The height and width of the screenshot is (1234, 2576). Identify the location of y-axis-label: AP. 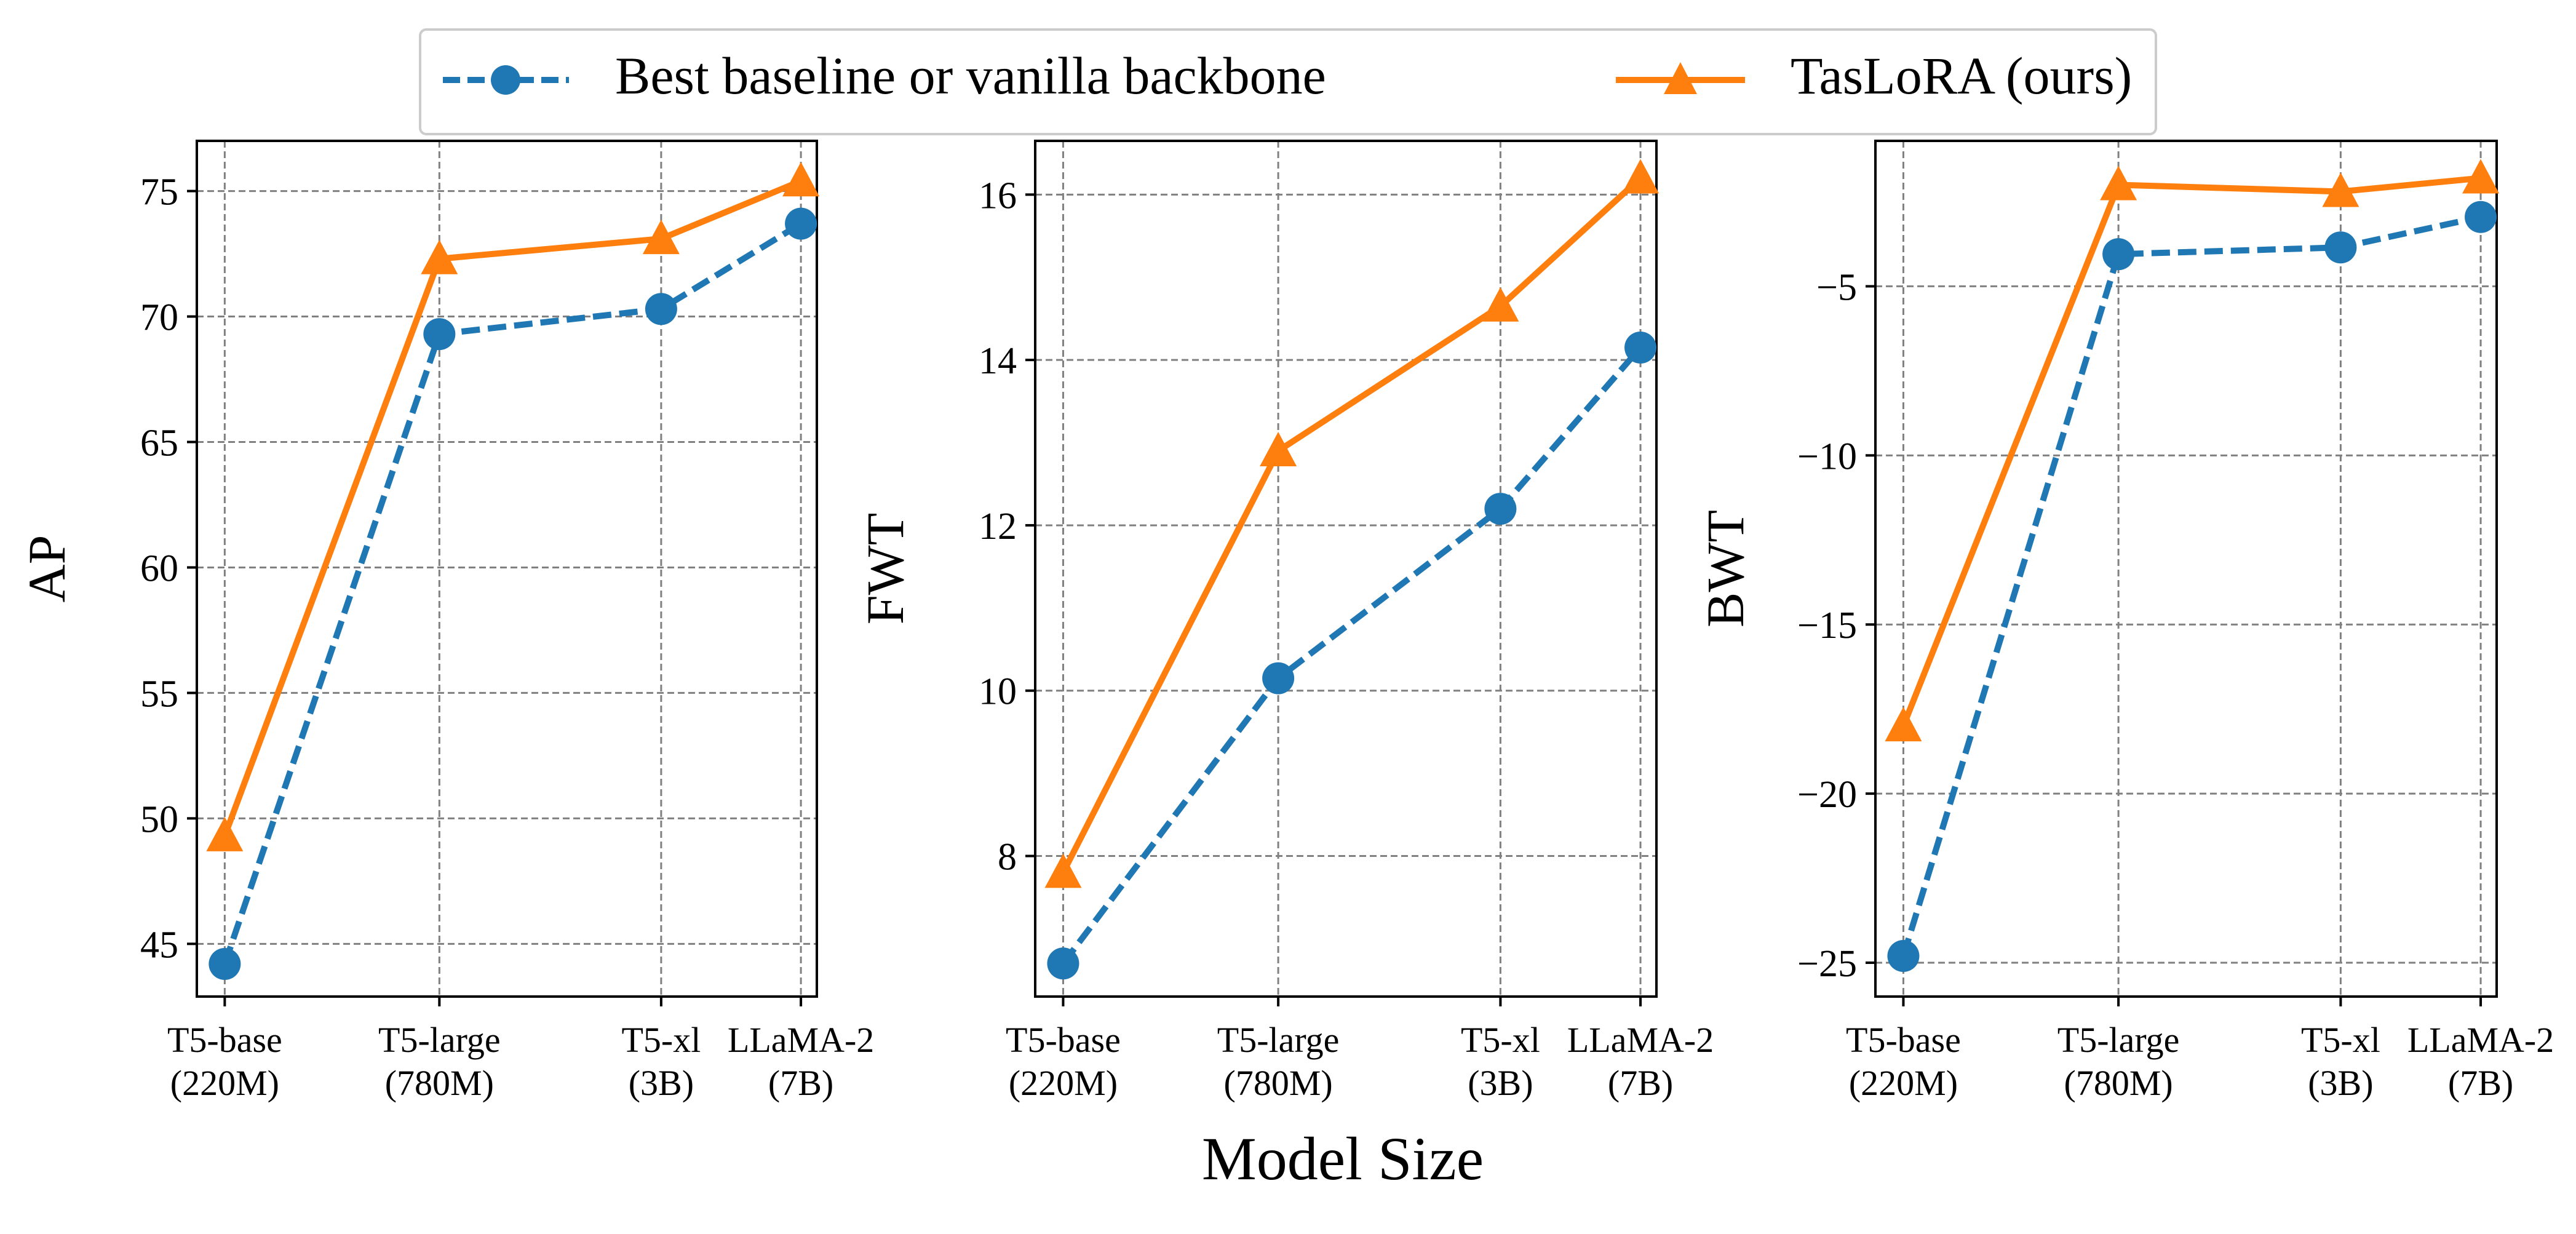
(46, 569).